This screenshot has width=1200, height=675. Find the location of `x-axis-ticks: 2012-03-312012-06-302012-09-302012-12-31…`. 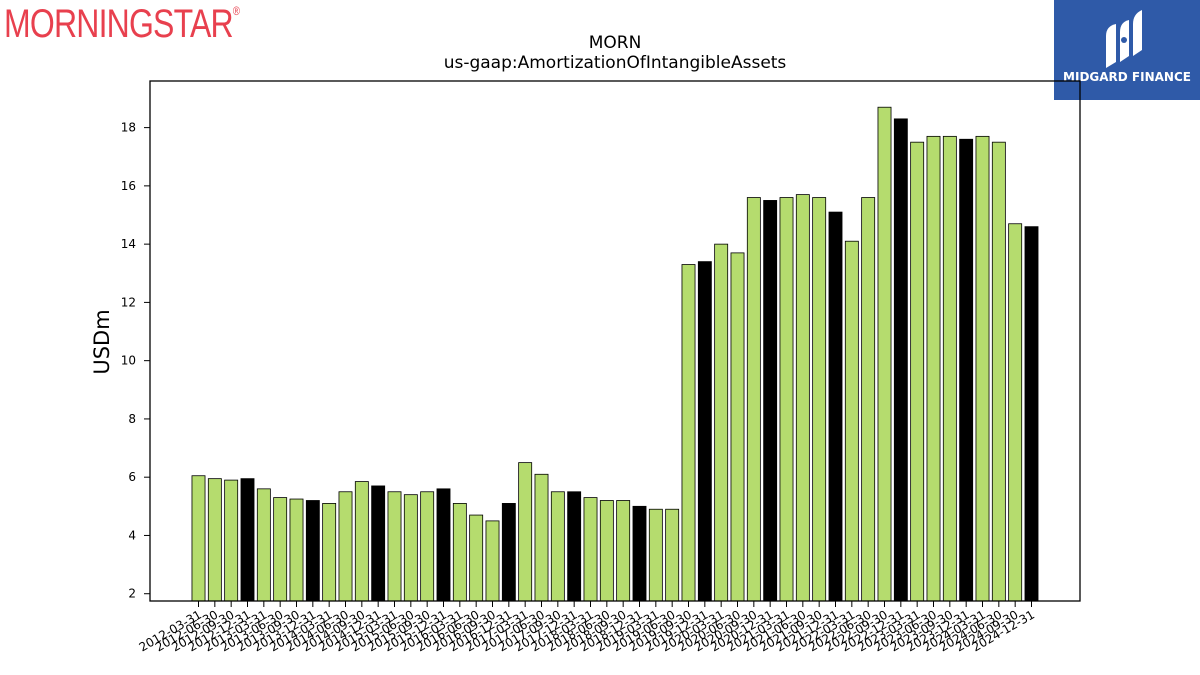

x-axis-ticks: 2012-03-312012-06-302012-09-302012-12-31… is located at coordinates (587, 627).